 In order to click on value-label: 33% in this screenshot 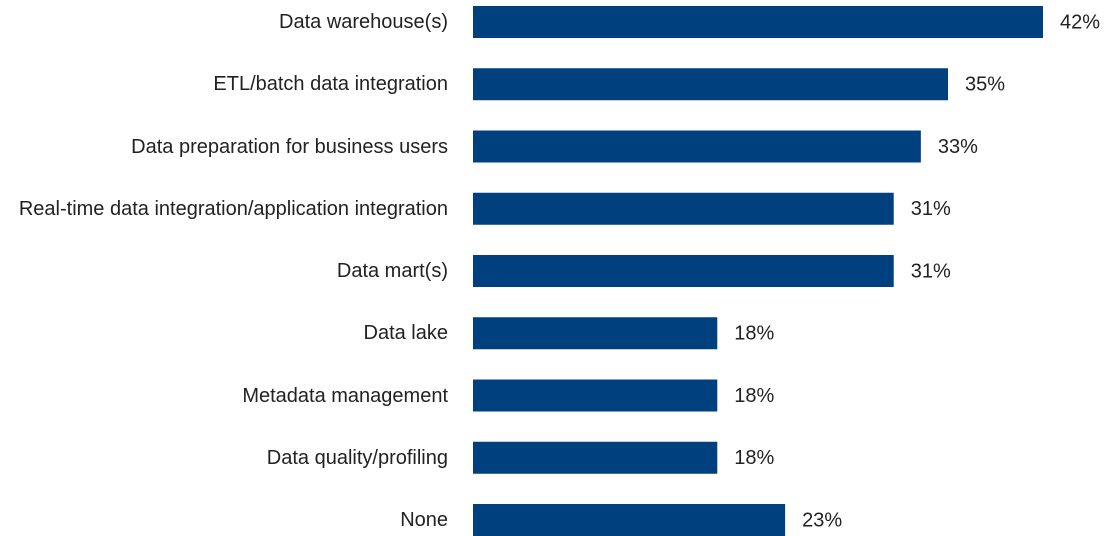, I will do `click(958, 147)`.